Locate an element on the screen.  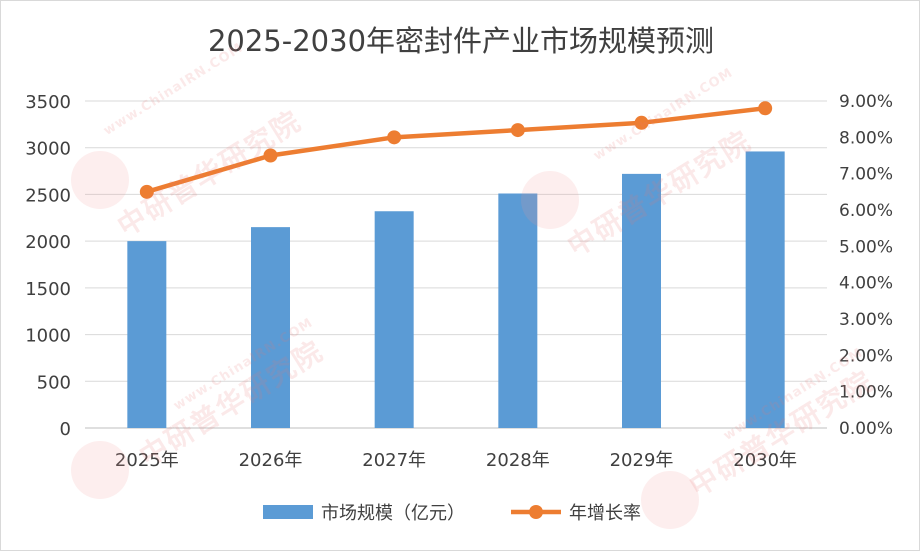
line-series is located at coordinates (456, 150).